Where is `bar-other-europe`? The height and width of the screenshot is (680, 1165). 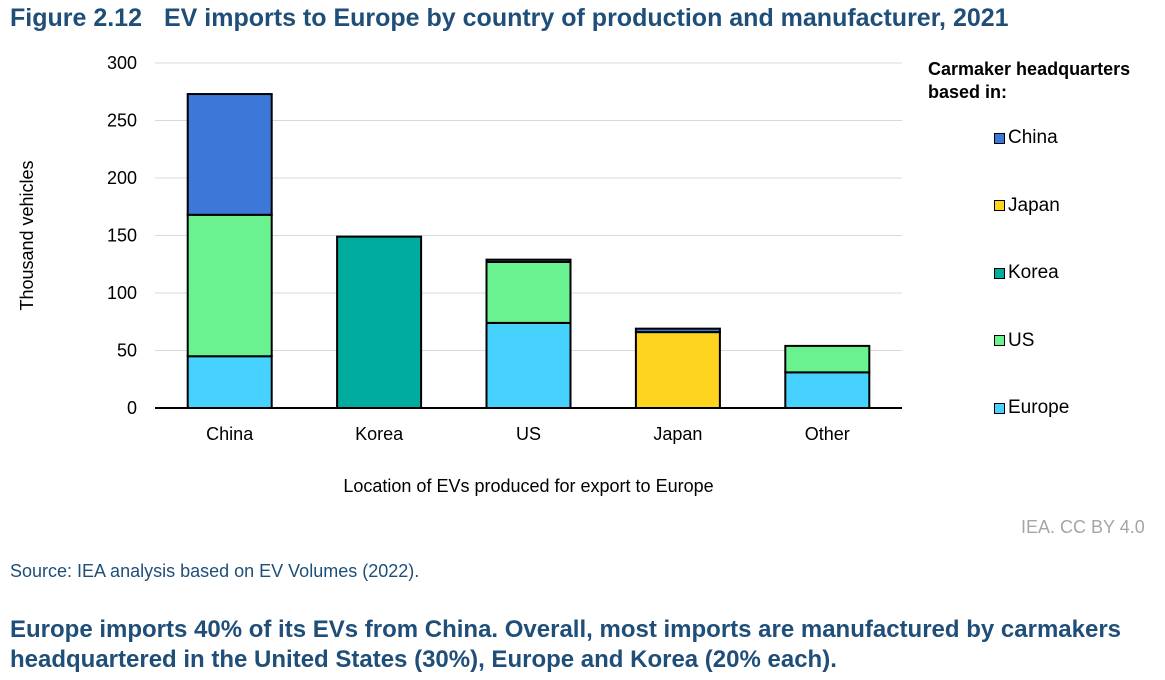 bar-other-europe is located at coordinates (827, 390).